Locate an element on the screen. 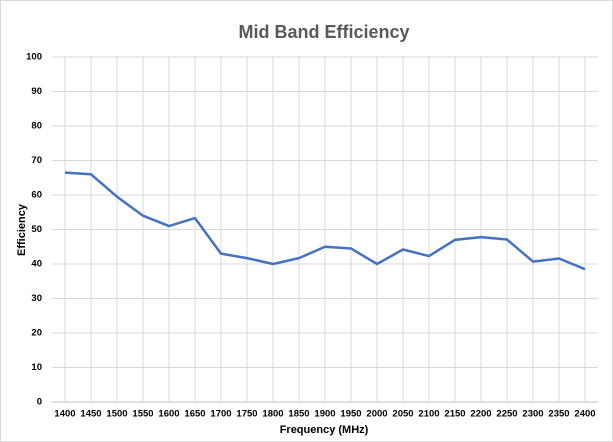 The width and height of the screenshot is (613, 442). y-tick-label: 40 is located at coordinates (36, 264).